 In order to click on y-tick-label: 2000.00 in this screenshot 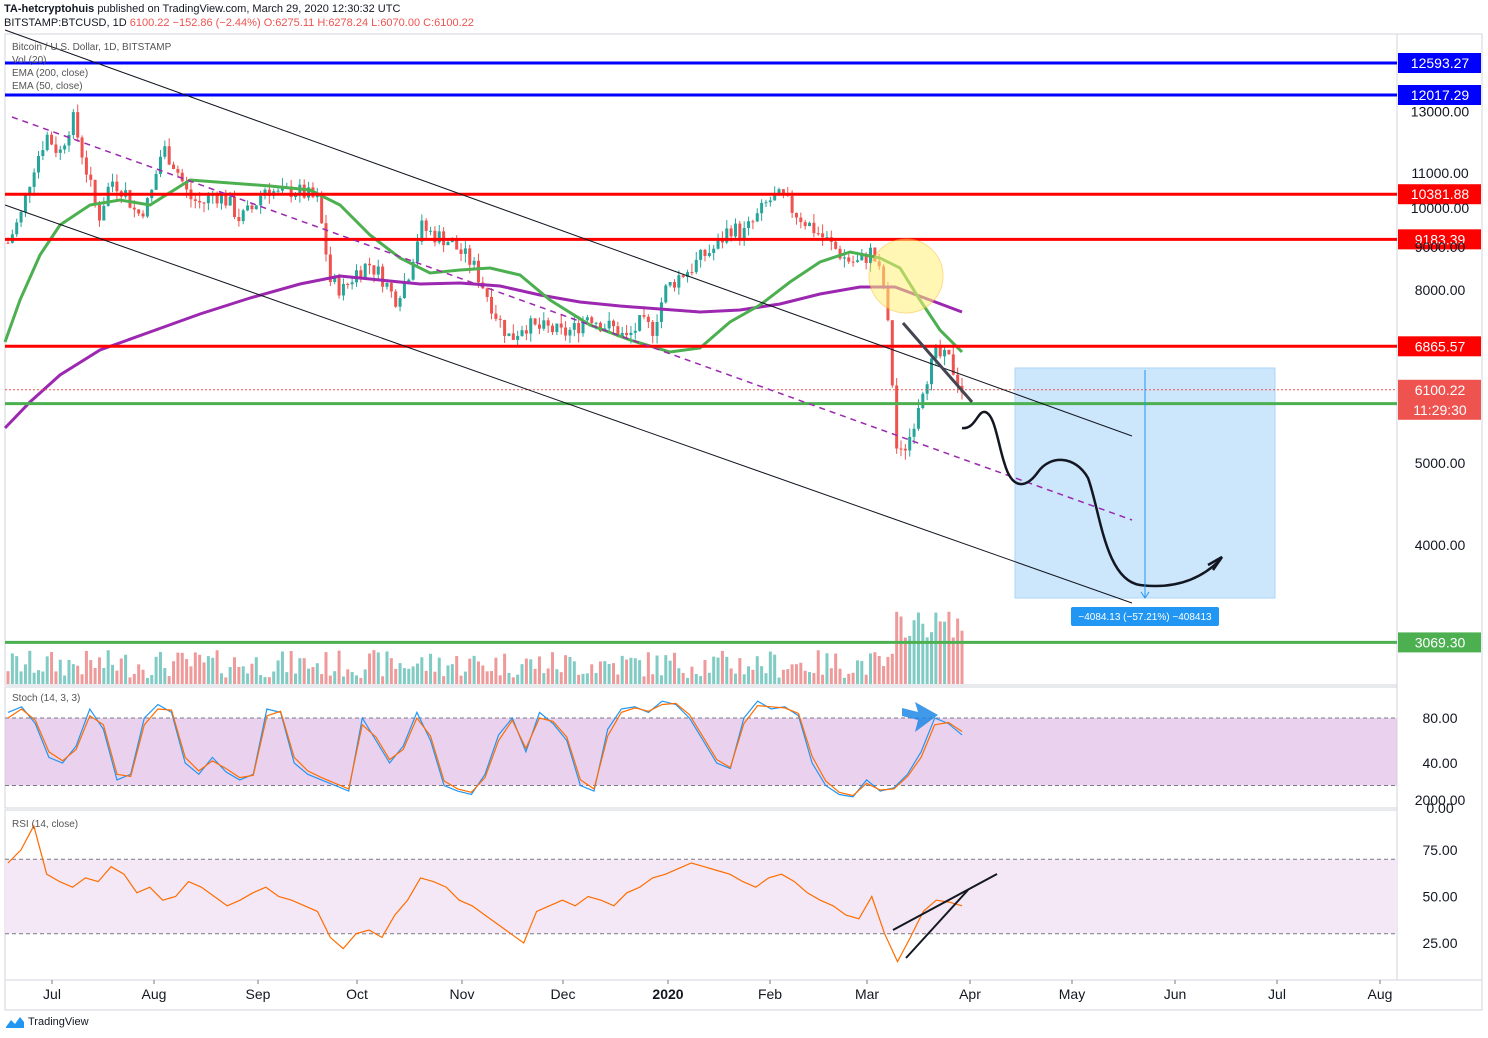, I will do `click(1440, 800)`.